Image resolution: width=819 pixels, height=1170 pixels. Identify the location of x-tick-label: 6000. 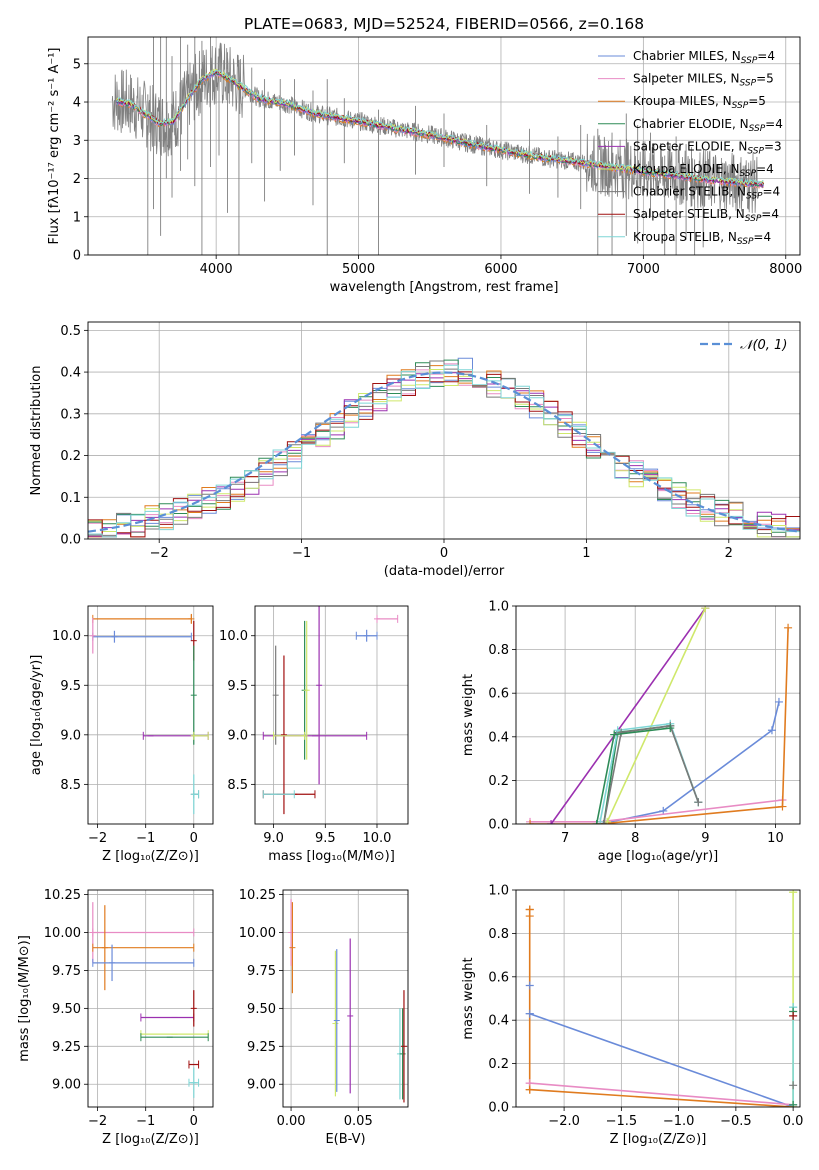
(500, 269).